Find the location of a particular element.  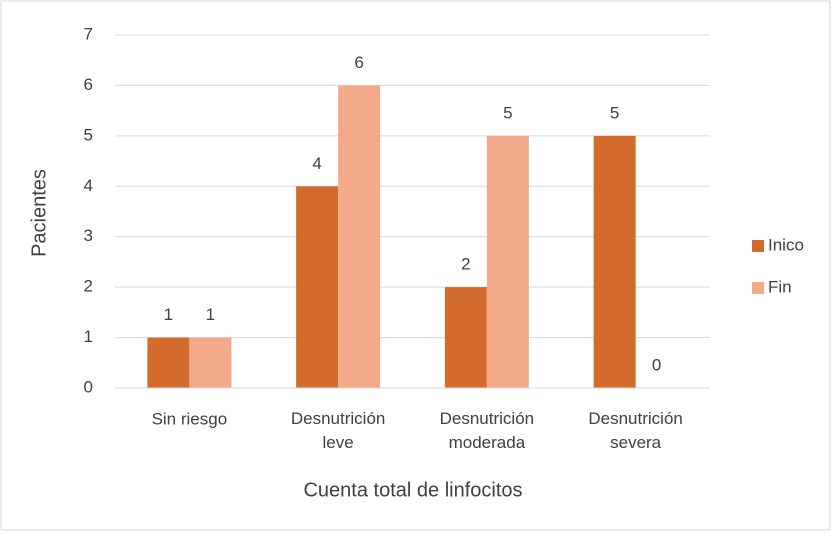

y-tick-label: 5 is located at coordinates (88, 134).